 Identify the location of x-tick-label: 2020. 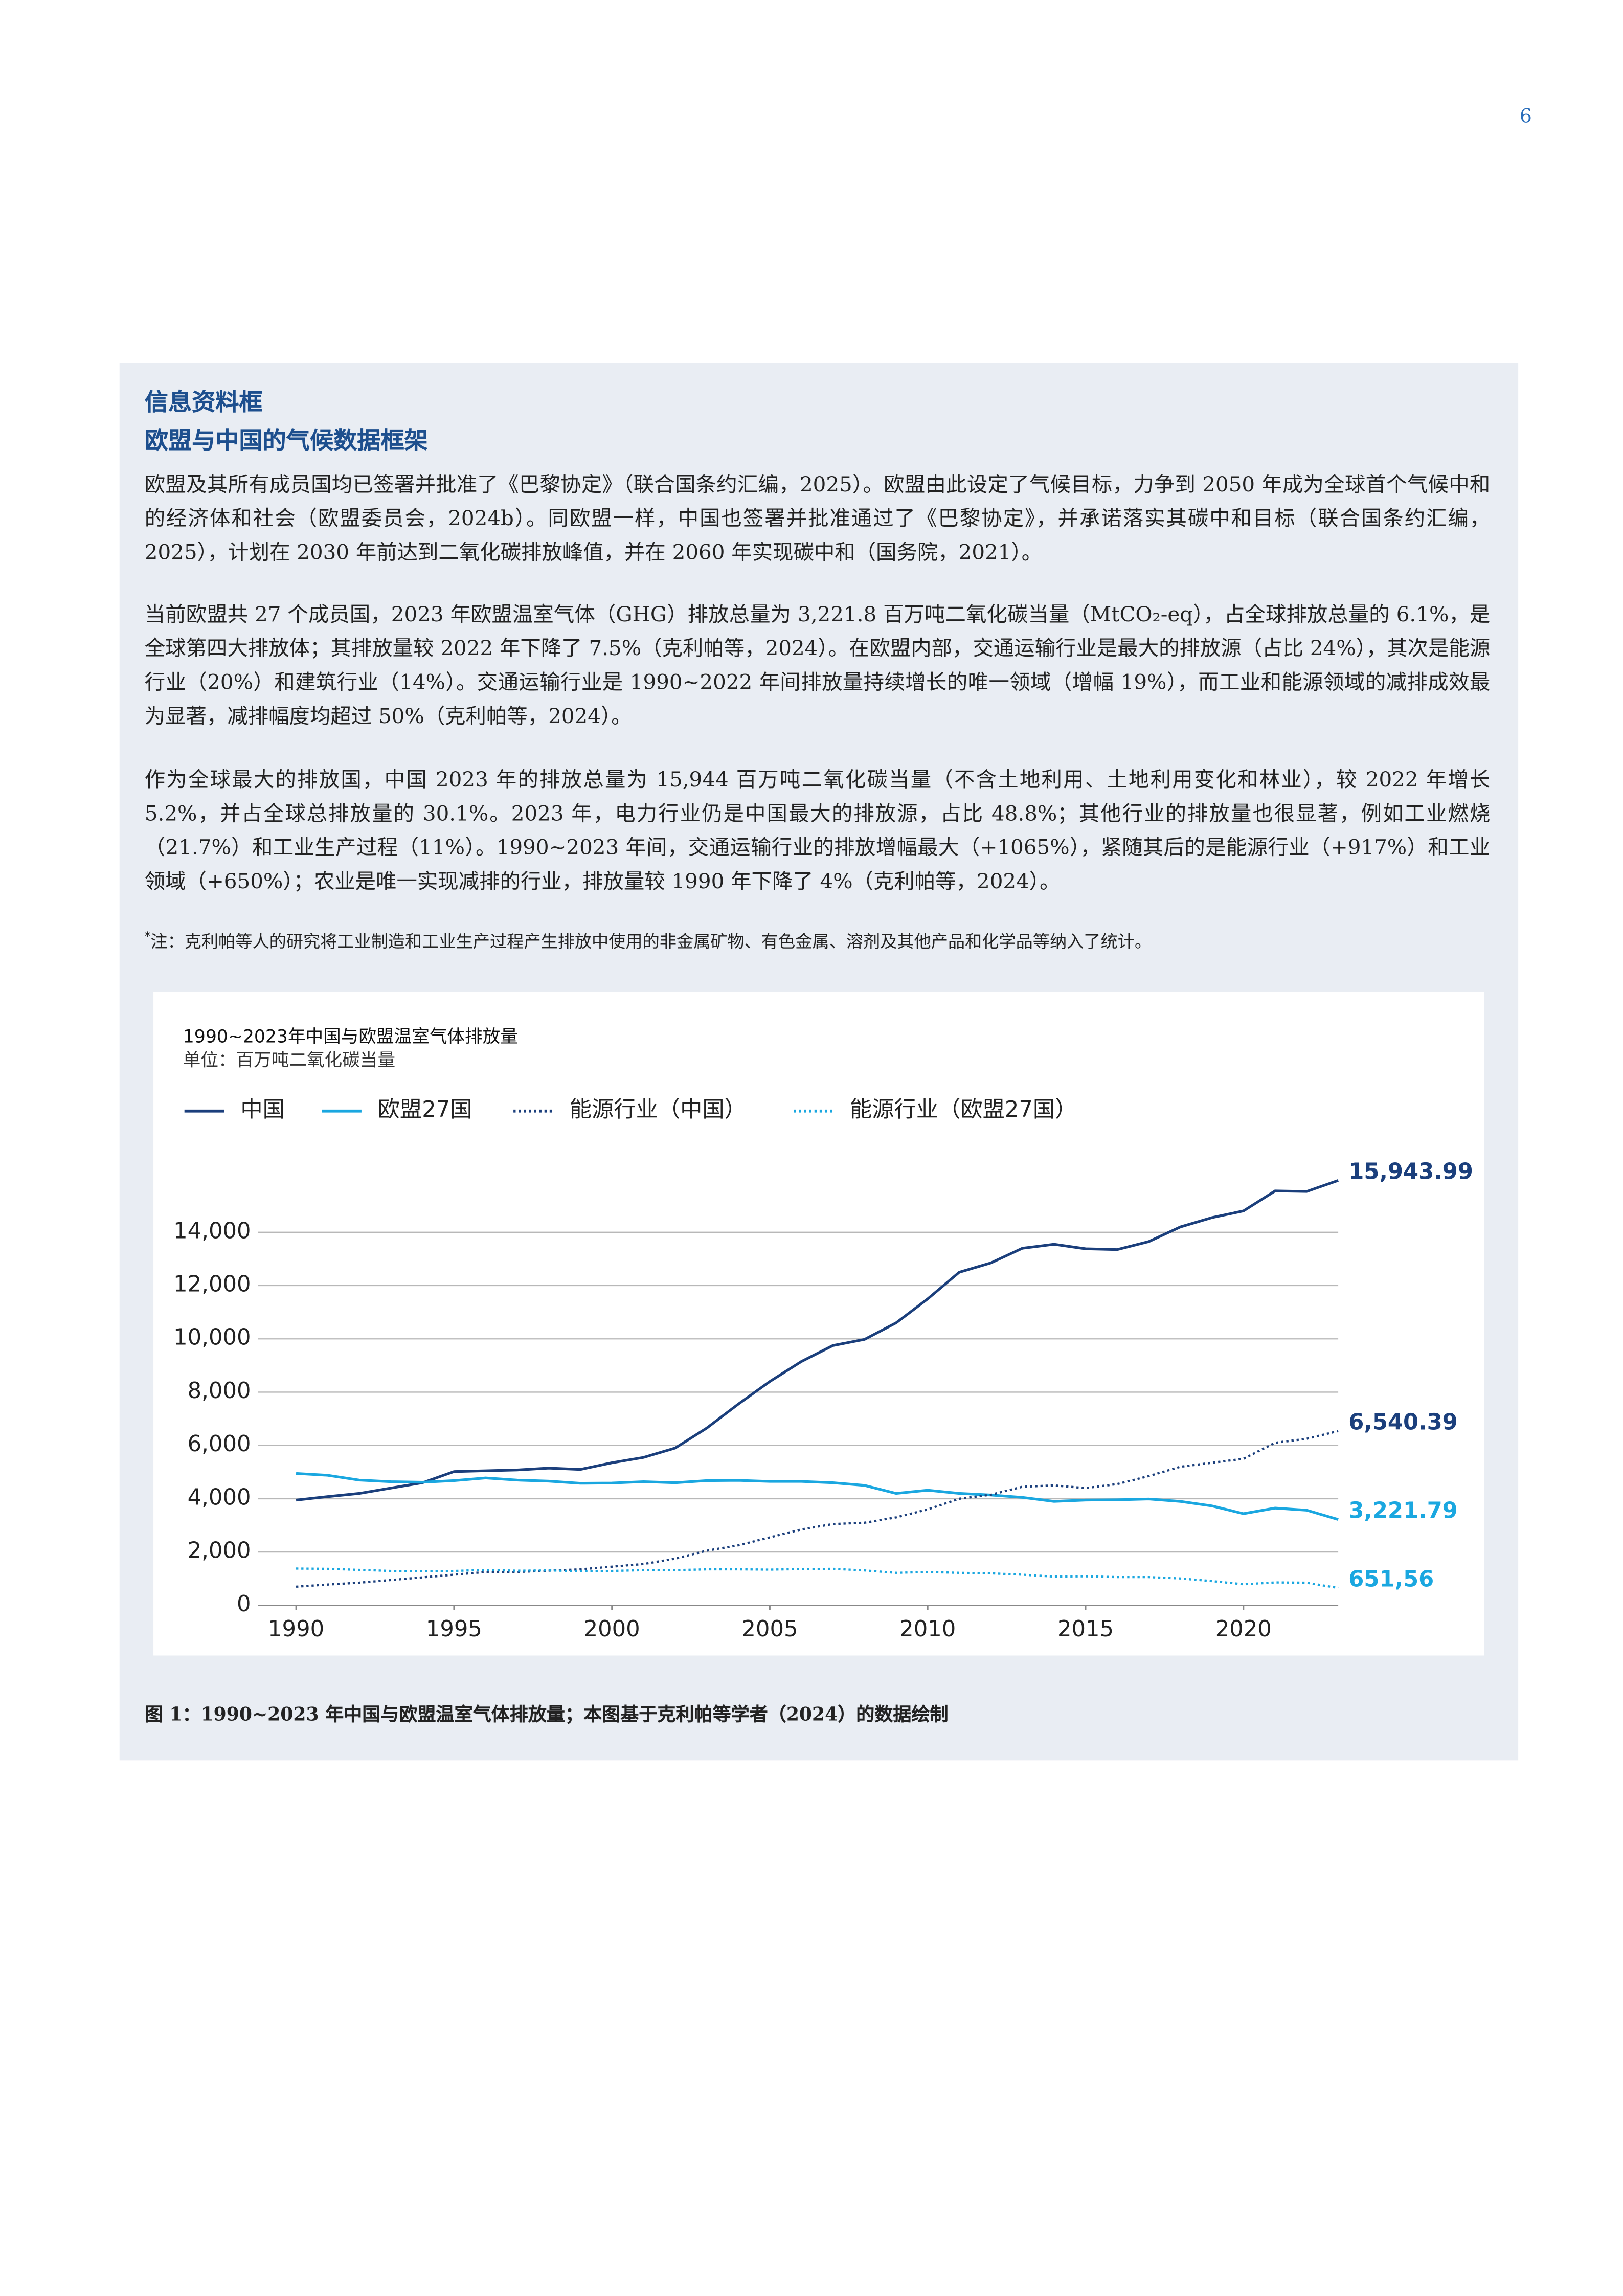
(1243, 1629).